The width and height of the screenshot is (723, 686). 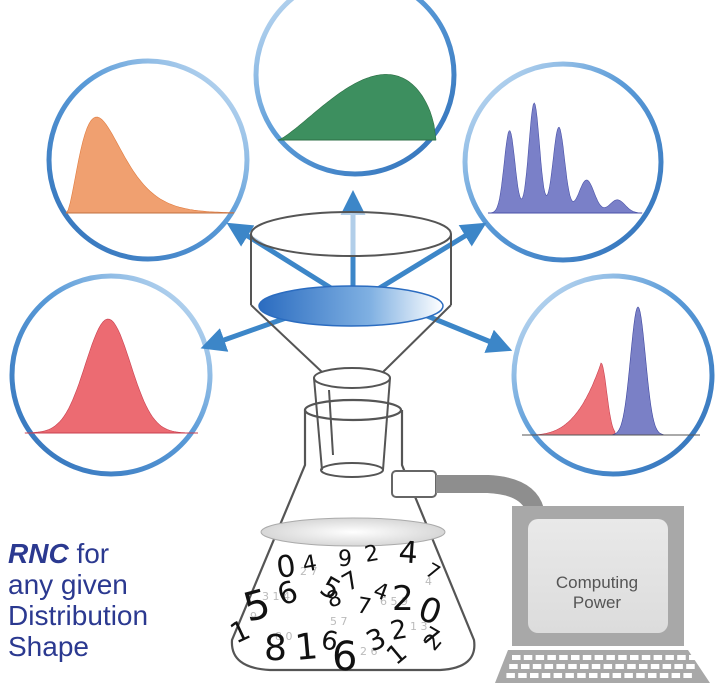 I want to click on computing-power-label: Computing Power, so click(x=597, y=593).